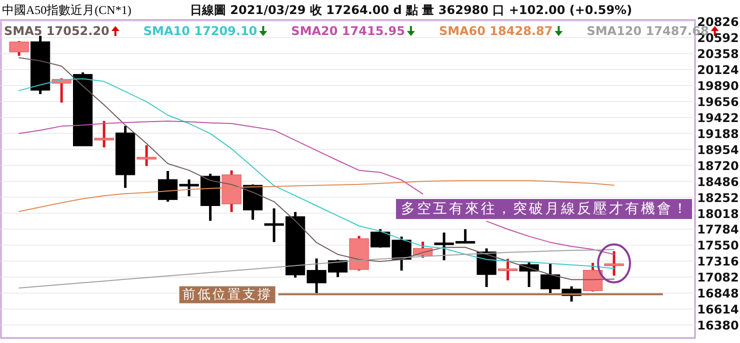  Describe the element at coordinates (718, 117) in the screenshot. I see `y-tick-label: 19422` at that location.